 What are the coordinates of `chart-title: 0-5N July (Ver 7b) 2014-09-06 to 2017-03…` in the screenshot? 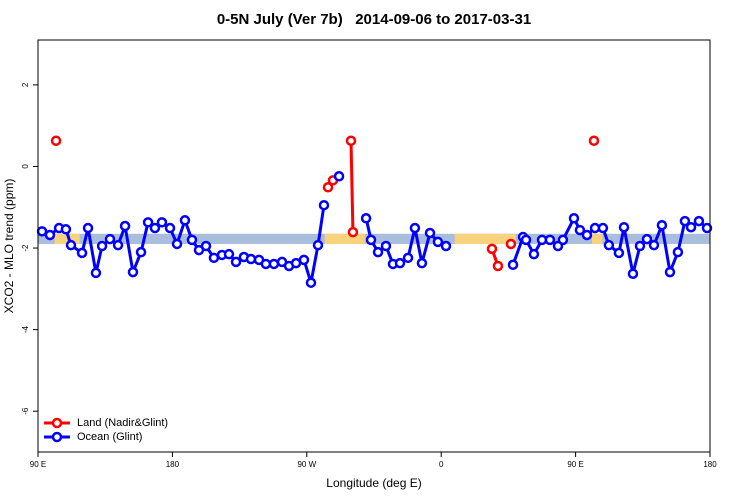 It's located at (374, 19).